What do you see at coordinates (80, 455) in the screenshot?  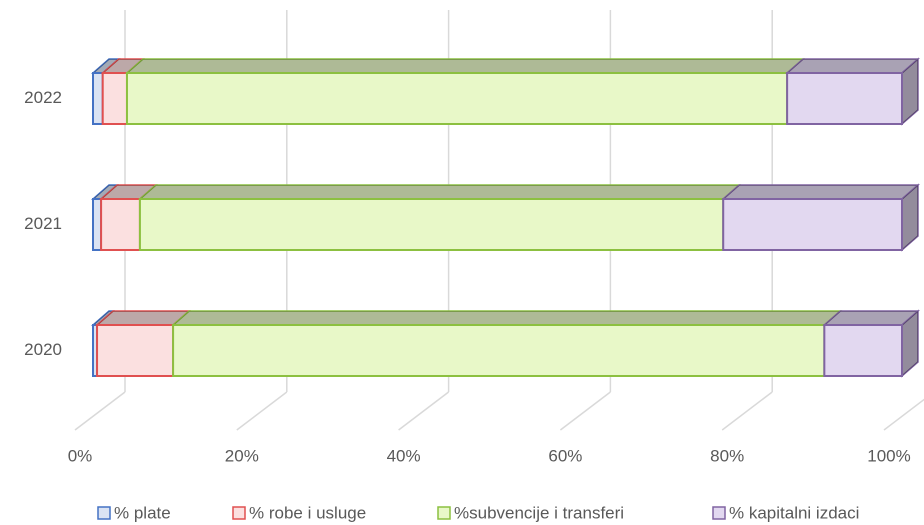 I see `x-tick-label: 0%` at bounding box center [80, 455].